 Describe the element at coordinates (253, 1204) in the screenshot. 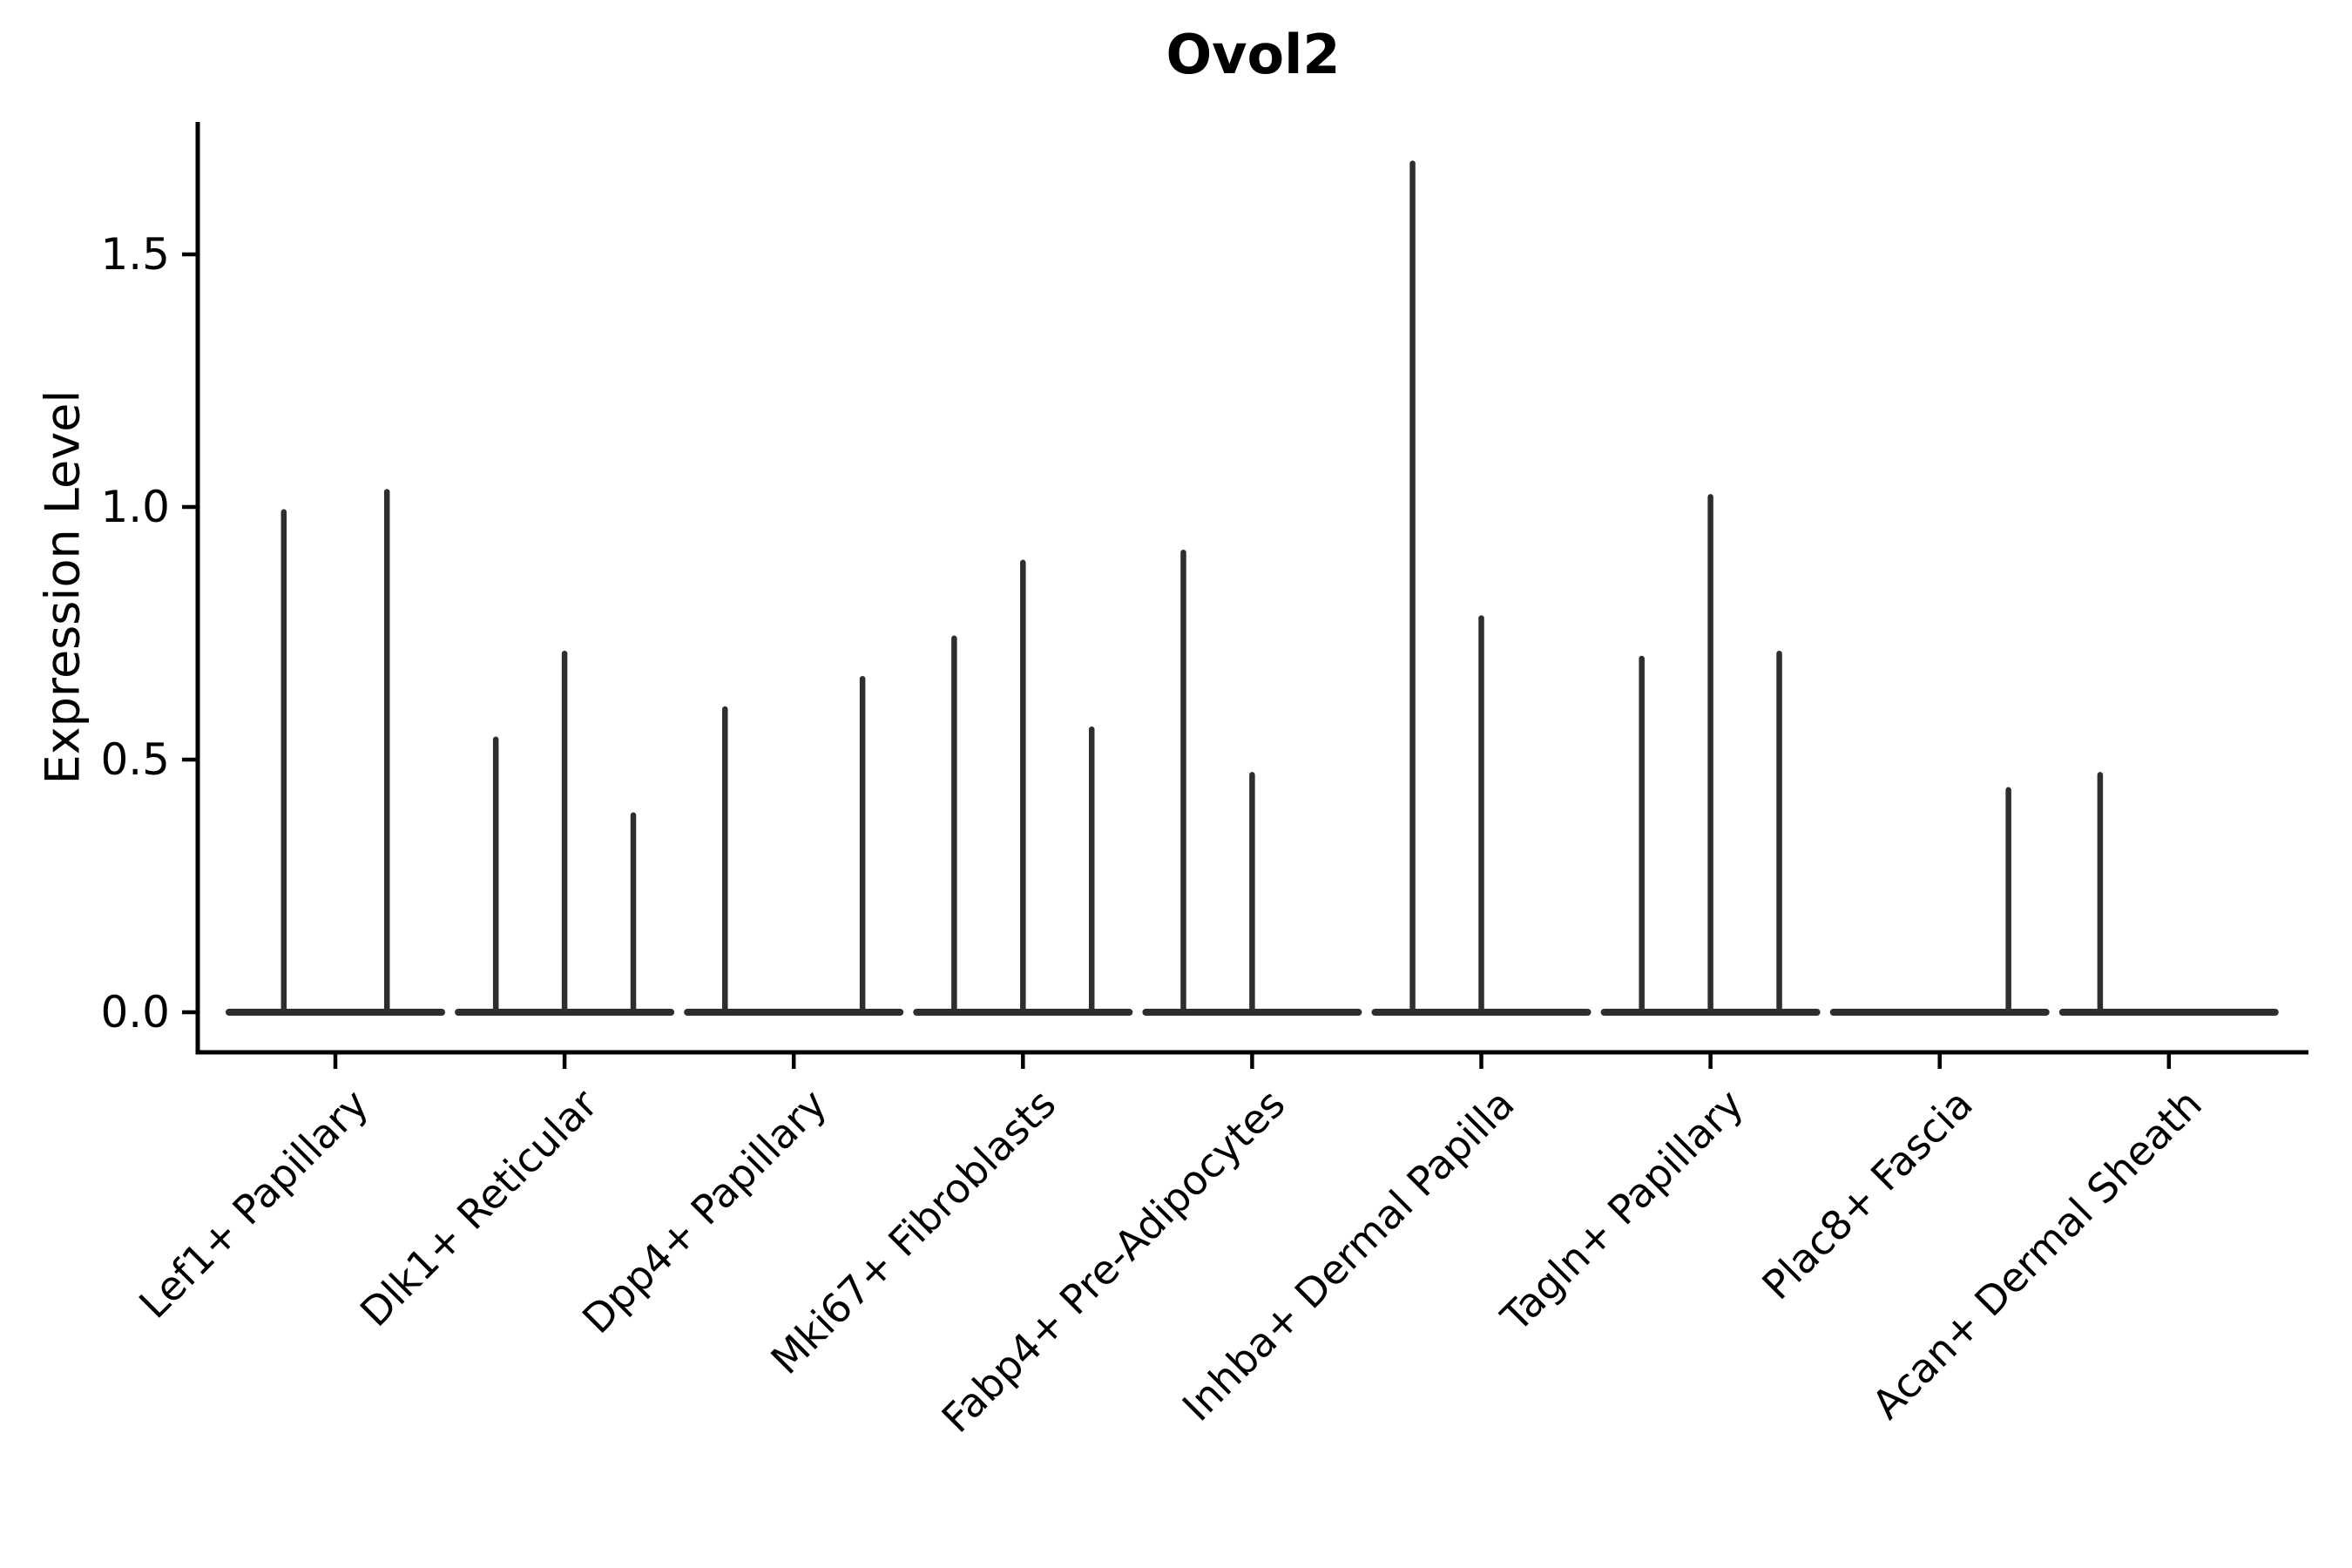

I see `x-tick-label: Lef1+ Papillary` at that location.